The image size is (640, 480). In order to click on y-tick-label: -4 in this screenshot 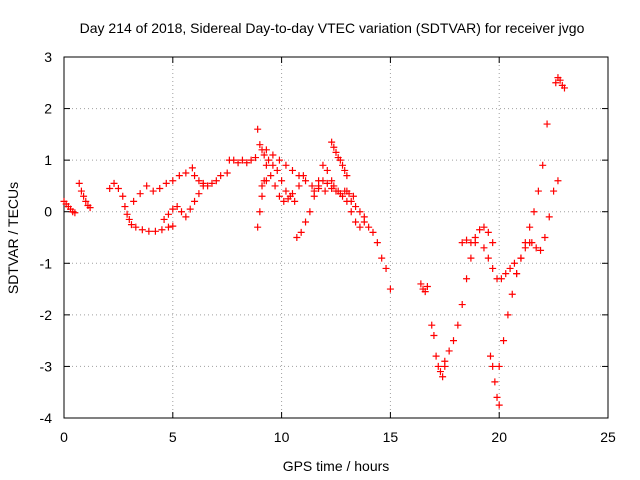, I will do `click(46, 418)`.